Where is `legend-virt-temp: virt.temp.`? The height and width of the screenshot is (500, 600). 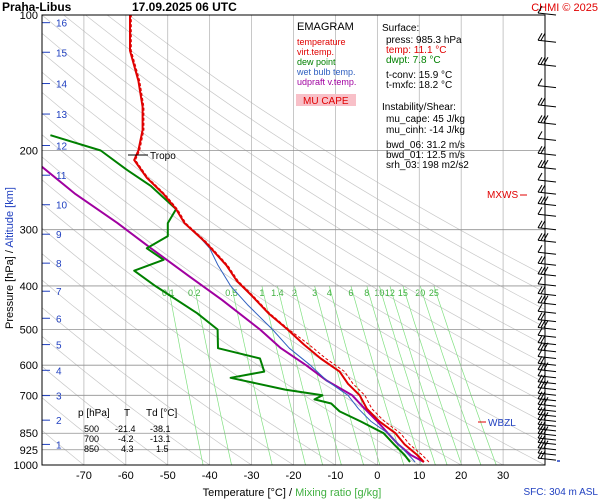 legend-virt-temp: virt.temp. is located at coordinates (315, 52).